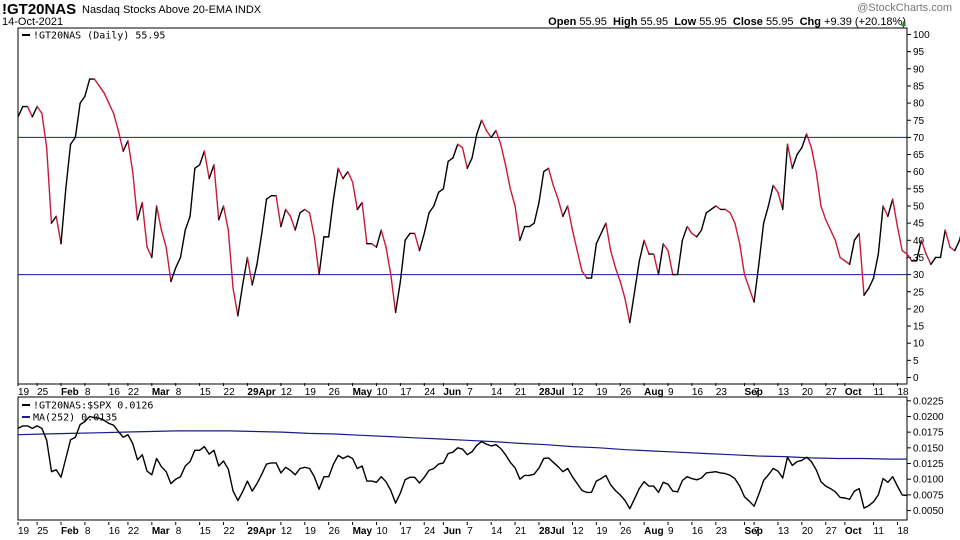 This screenshot has height=540, width=960. What do you see at coordinates (853, 531) in the screenshot?
I see `ratio-xtick-label: Oct` at bounding box center [853, 531].